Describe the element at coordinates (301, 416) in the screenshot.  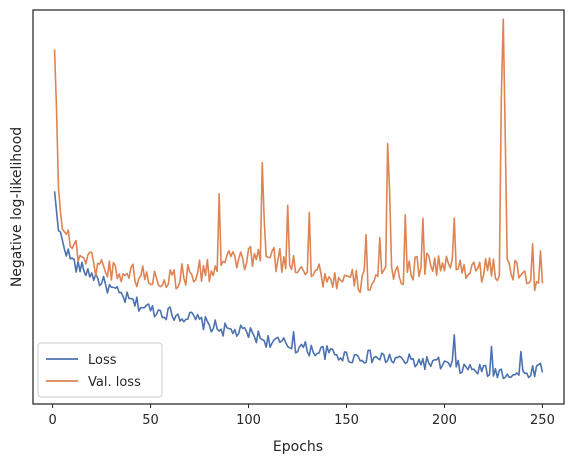
I see `x-axis-ticks: 0 50 100 150 200 250` at that location.